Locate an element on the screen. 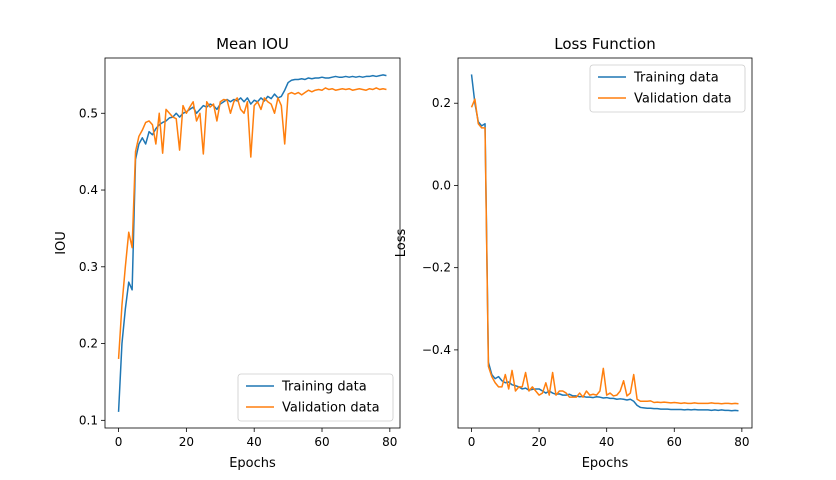 The height and width of the screenshot is (480, 836). loss-function-xtick-label: 0 is located at coordinates (472, 442).